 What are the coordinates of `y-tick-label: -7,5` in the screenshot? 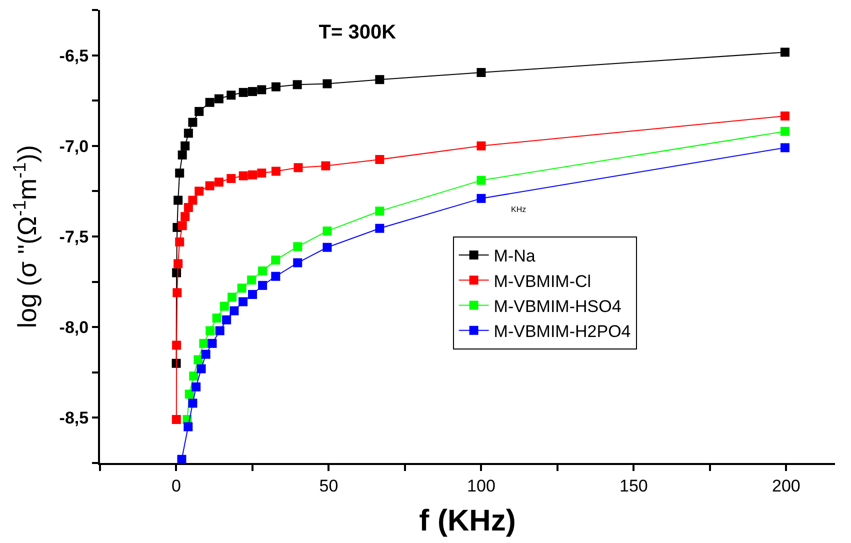 It's located at (74, 236).